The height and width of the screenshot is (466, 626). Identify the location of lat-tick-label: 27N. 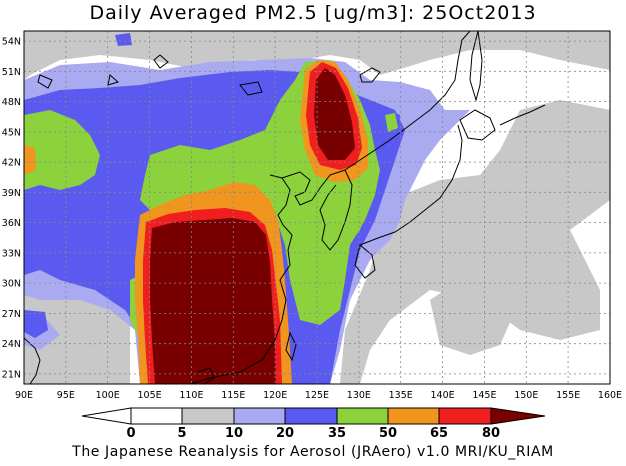
(11, 314).